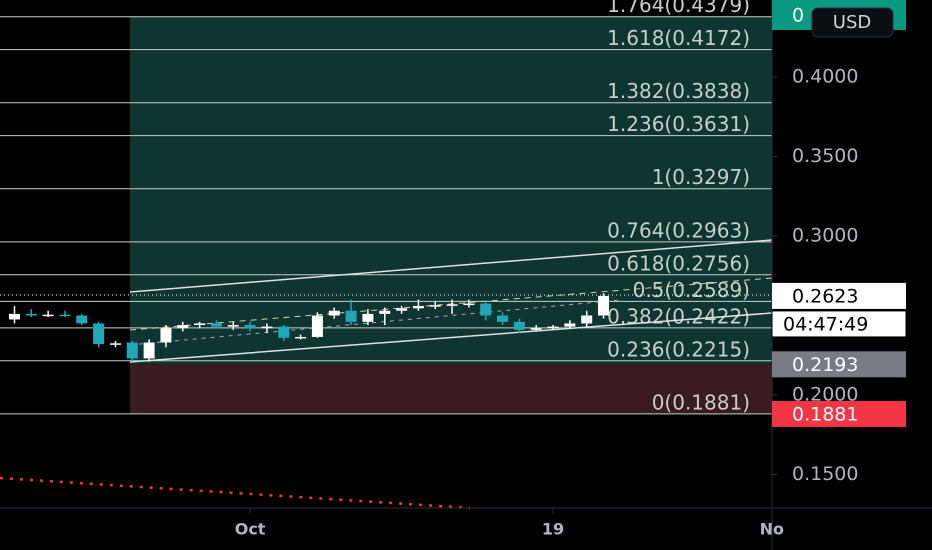 The width and height of the screenshot is (932, 550). What do you see at coordinates (825, 324) in the screenshot?
I see `countdown-label: 04:47:49` at bounding box center [825, 324].